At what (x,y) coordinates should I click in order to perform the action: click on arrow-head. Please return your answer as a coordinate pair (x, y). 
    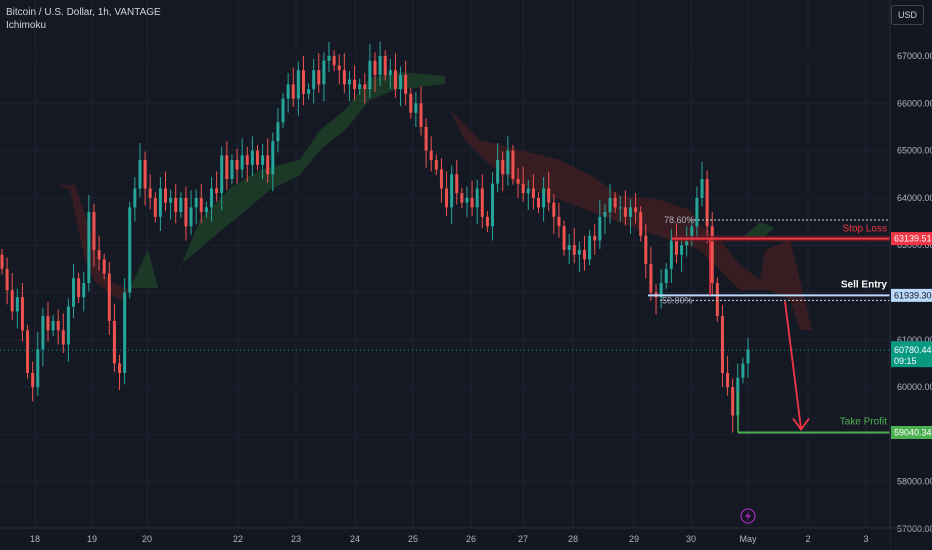
    Looking at the image, I should click on (801, 424).